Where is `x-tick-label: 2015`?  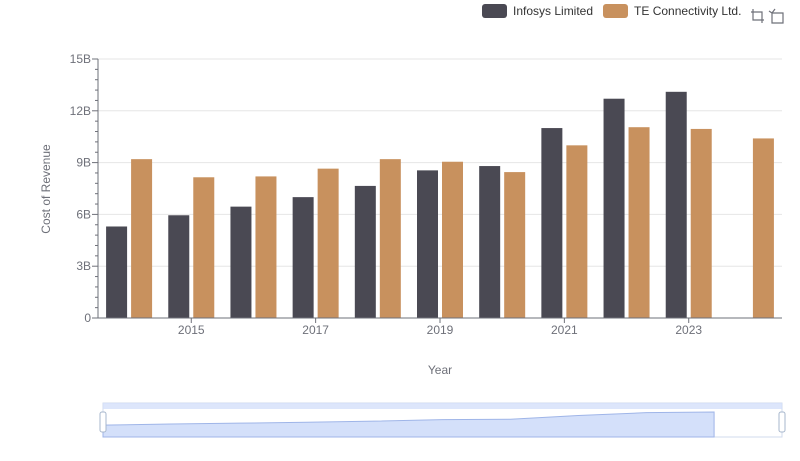
x-tick-label: 2015 is located at coordinates (191, 330).